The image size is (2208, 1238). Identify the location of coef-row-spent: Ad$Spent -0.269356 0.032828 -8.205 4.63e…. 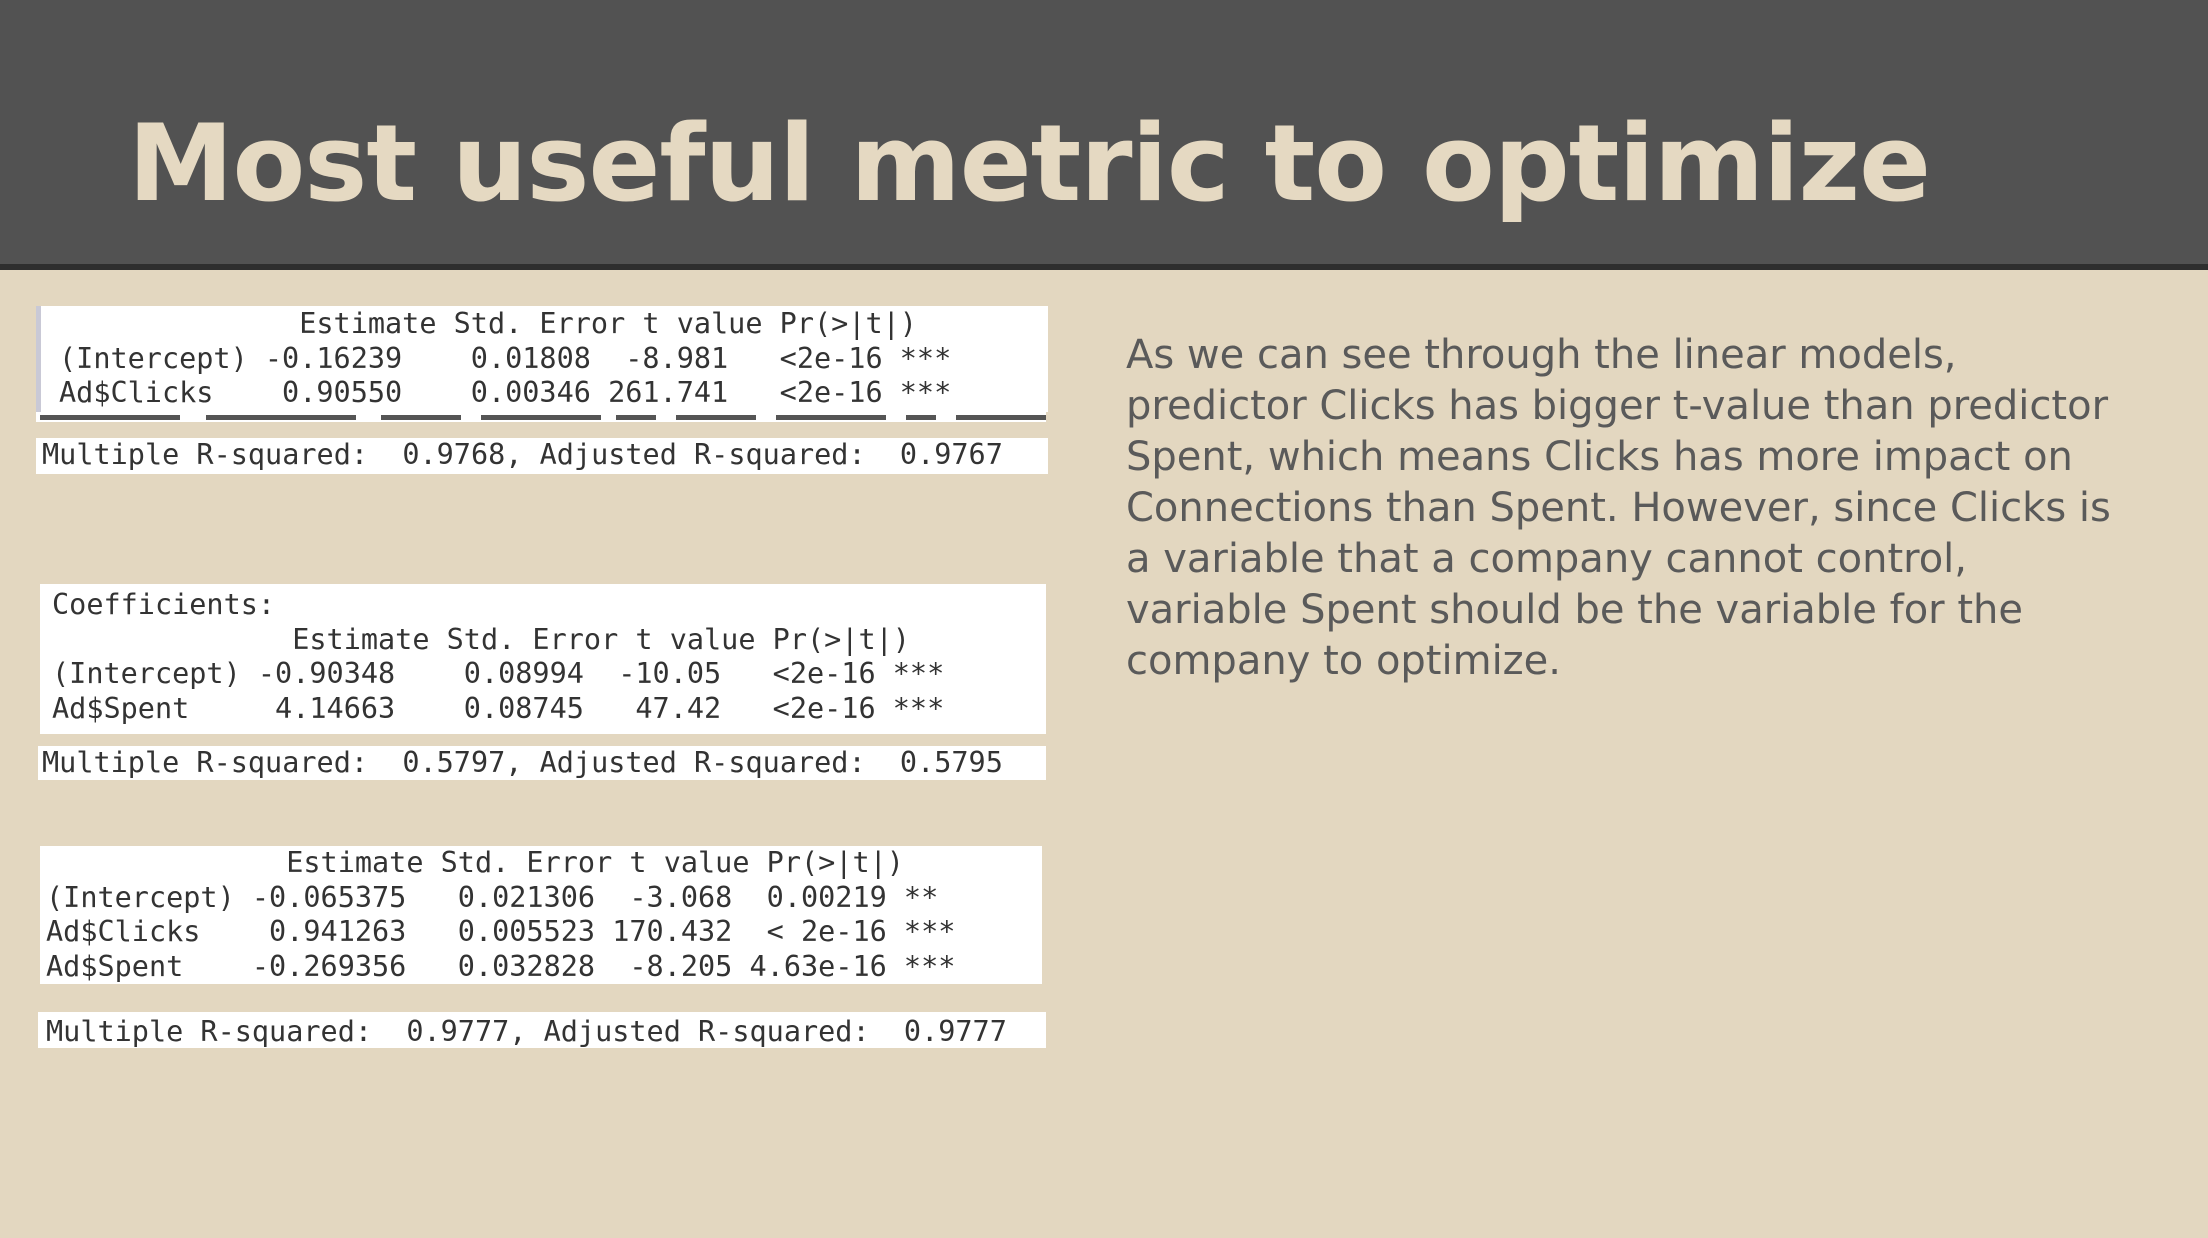
(501, 966).